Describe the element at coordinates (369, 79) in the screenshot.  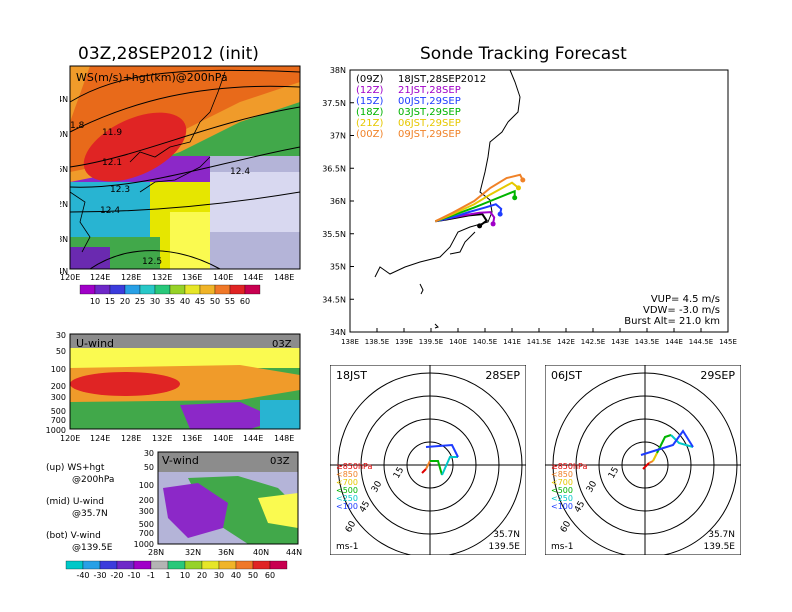
I see `launch-legend-utc: (09Z)` at that location.